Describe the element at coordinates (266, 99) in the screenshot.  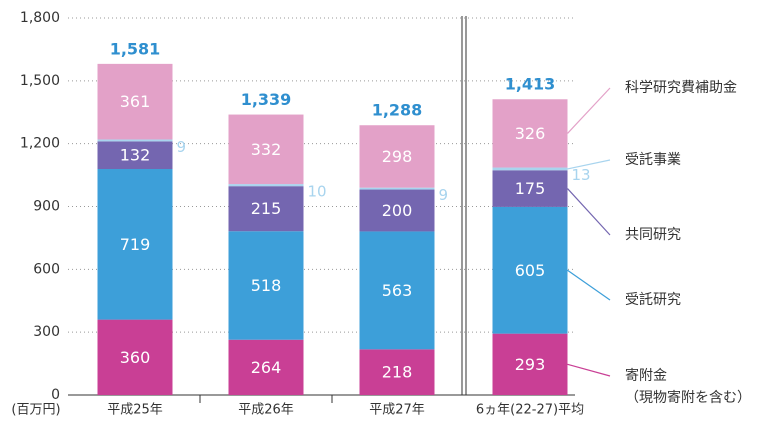
I see `total-label: 1,339` at that location.